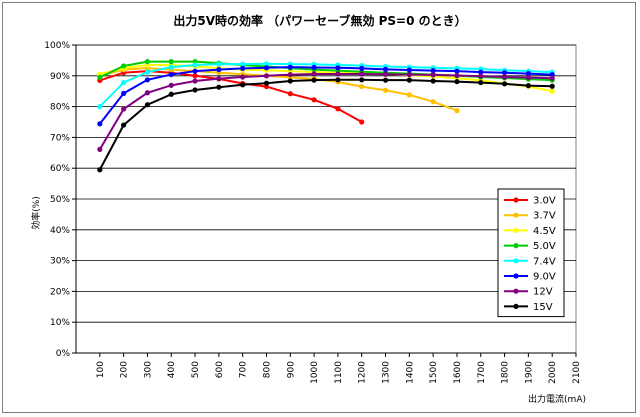 The width and height of the screenshot is (640, 417). Describe the element at coordinates (319, 20) in the screenshot. I see `chart-title: 出力5V時の効率 （パワーセーブ無効 PS=0 のとき）` at that location.